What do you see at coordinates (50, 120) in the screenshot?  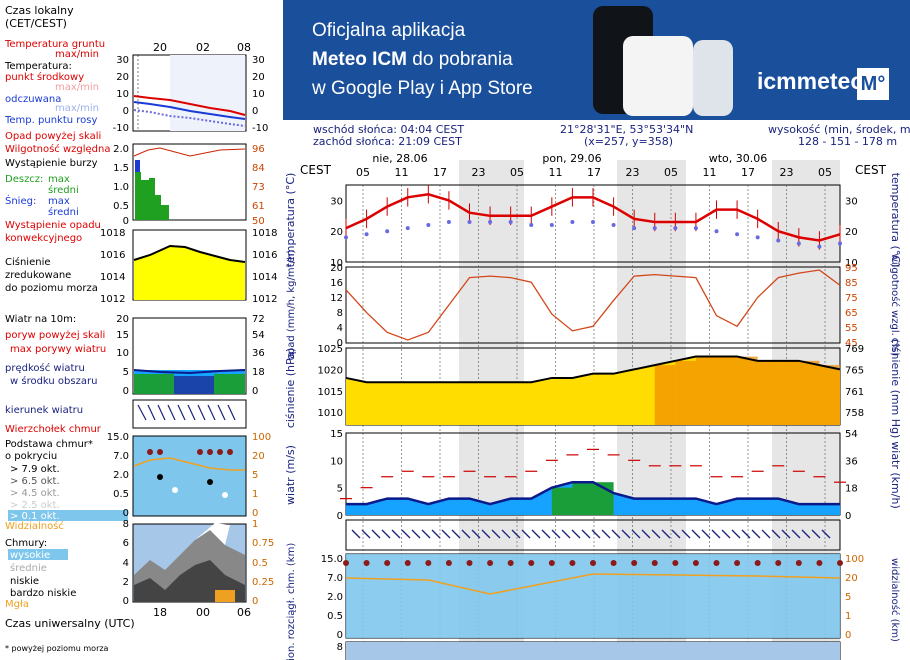 I see `legend-dew: Temp. punktu rosy` at bounding box center [50, 120].